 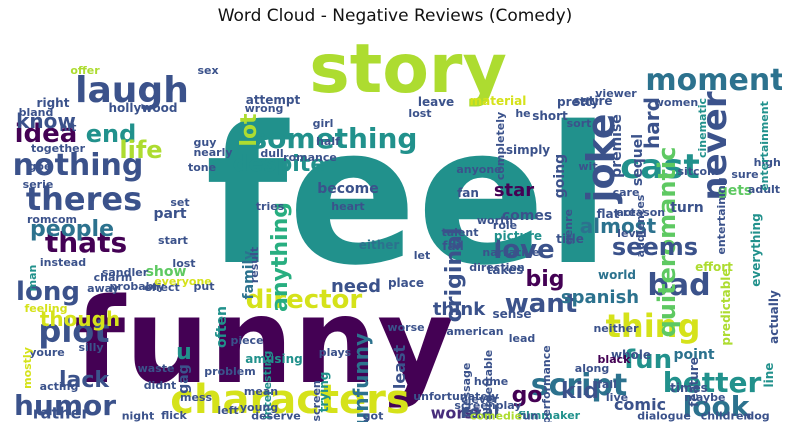 I want to click on word-go-42: go, so click(x=527, y=395).